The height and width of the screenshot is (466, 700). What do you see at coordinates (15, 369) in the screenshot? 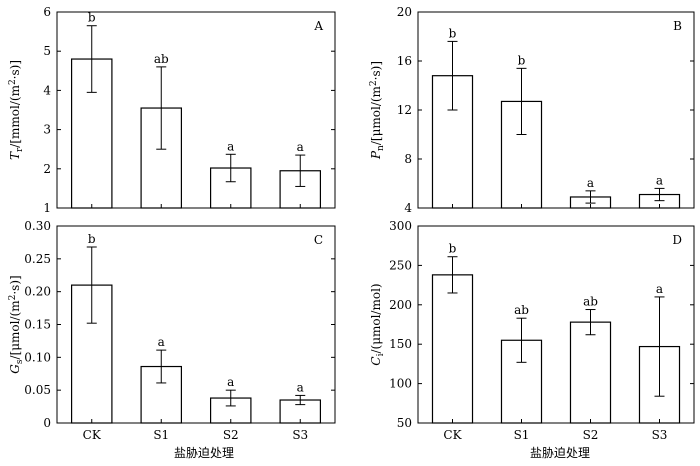
I see `y-label-symbol: G` at bounding box center [15, 369].